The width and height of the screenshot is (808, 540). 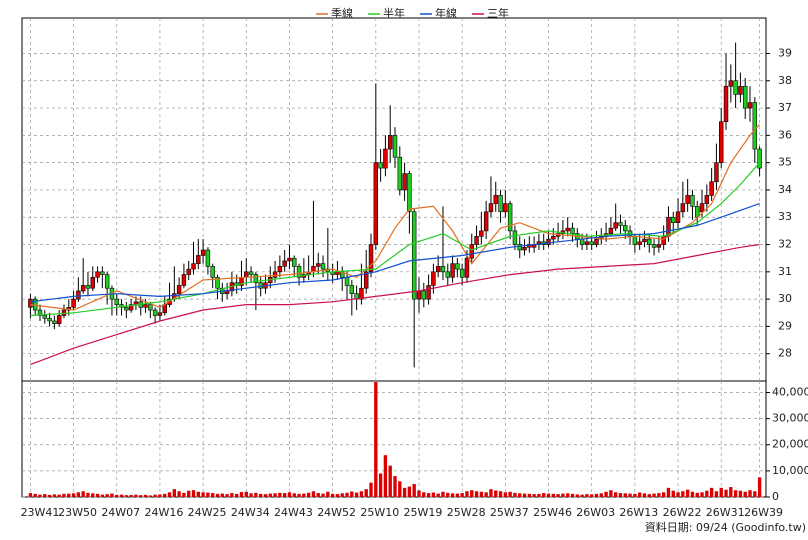 I want to click on volume-tick-label: 10,000, so click(x=790, y=470).